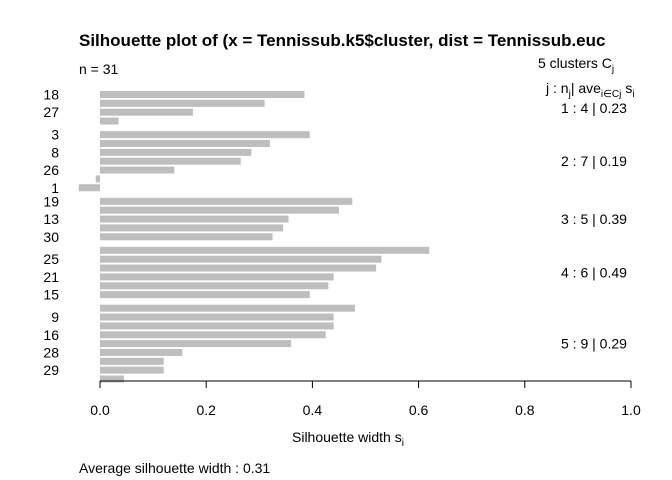 This screenshot has width=672, height=480. I want to click on x-axis-label: Silhouette width si, so click(348, 439).